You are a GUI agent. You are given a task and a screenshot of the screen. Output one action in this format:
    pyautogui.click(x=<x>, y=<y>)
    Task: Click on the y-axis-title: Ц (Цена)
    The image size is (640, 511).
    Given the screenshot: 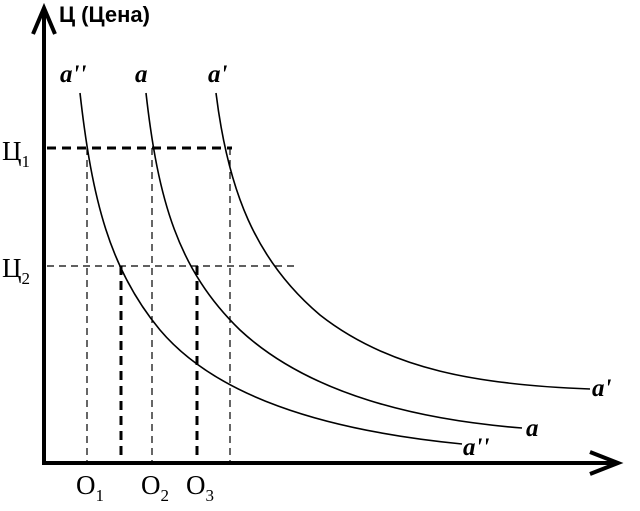 What is the action you would take?
    pyautogui.click(x=104, y=14)
    